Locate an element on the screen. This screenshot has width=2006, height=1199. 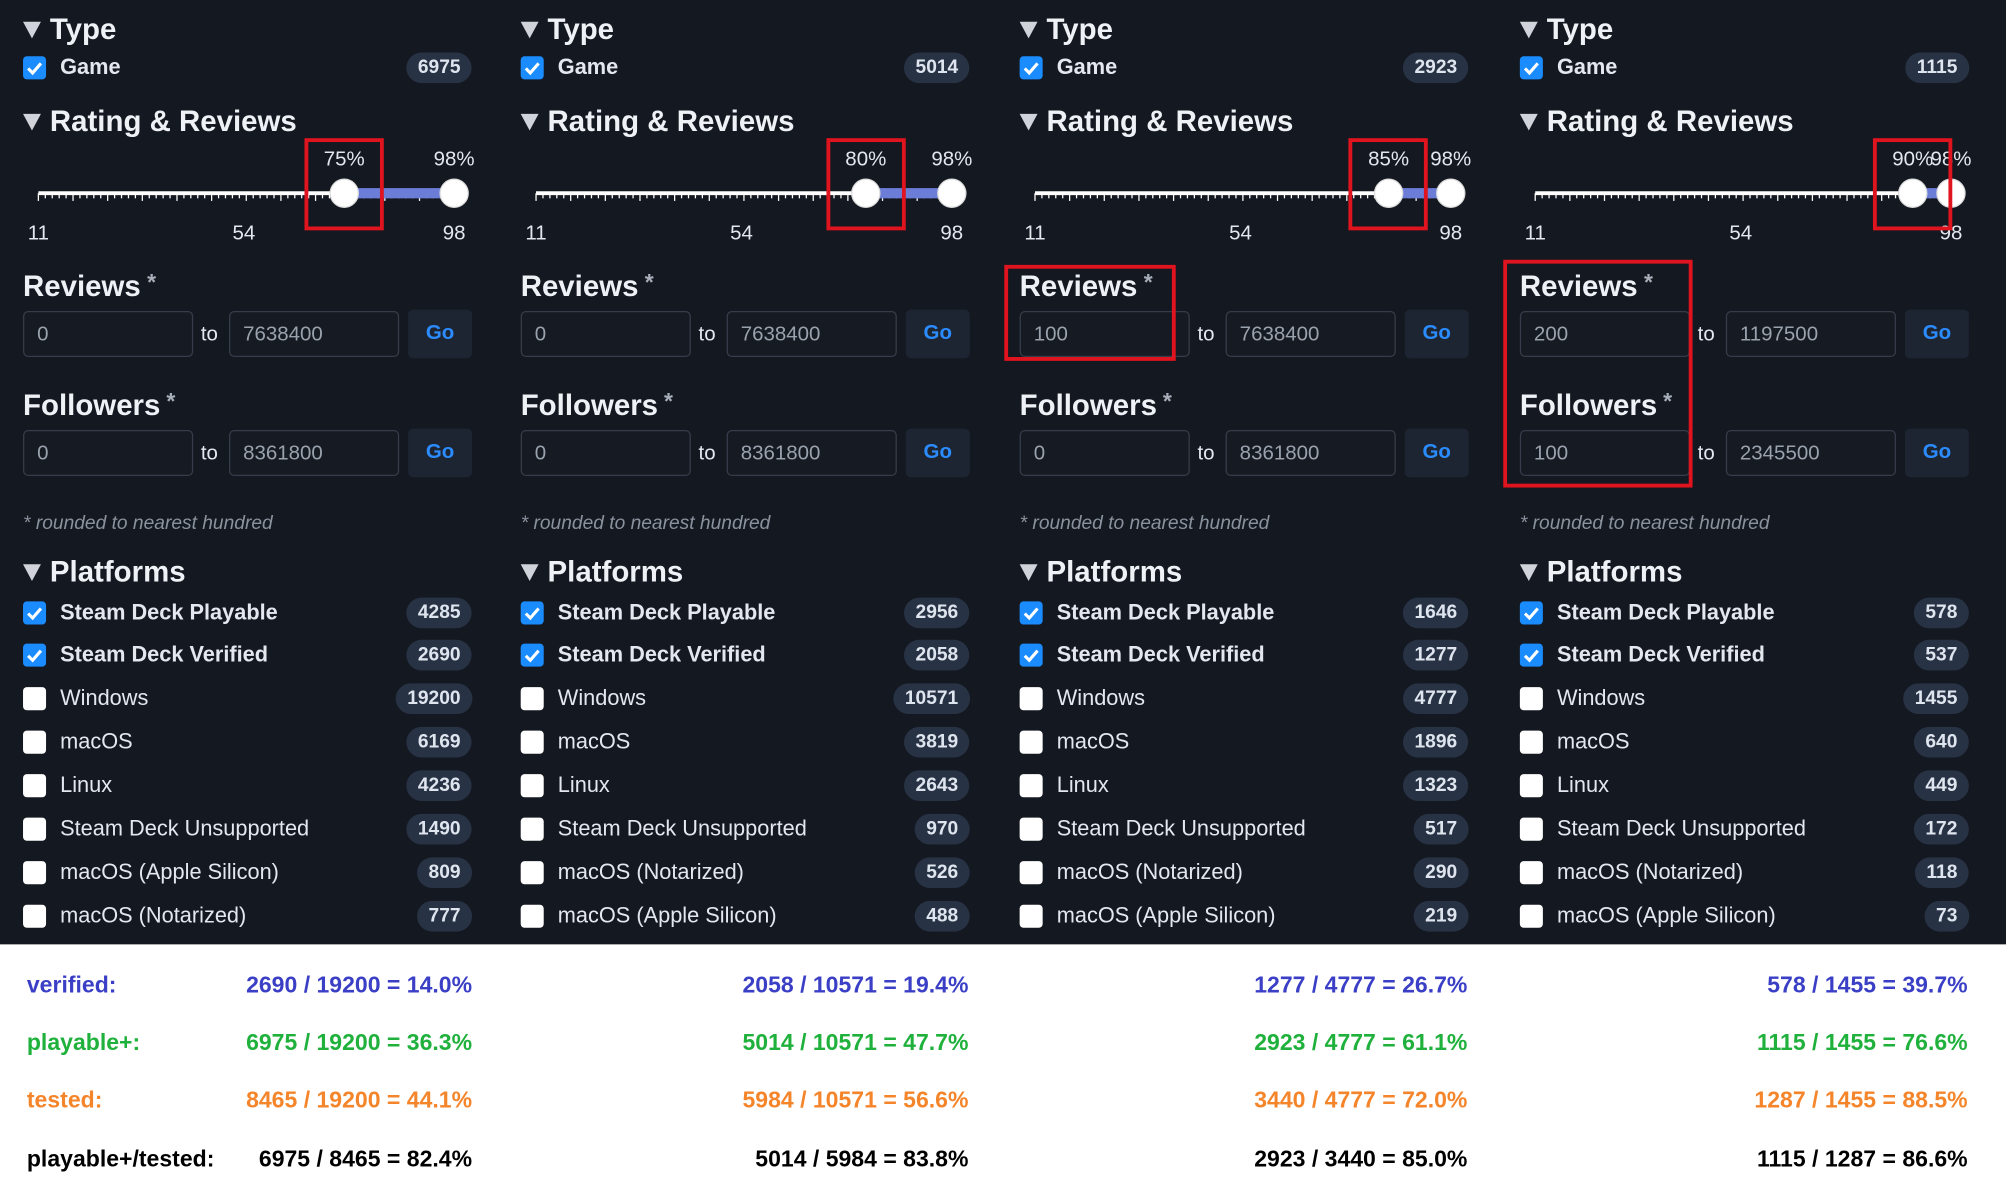
stat-value: 2690 / 19200 = 14.0% is located at coordinates (359, 984).